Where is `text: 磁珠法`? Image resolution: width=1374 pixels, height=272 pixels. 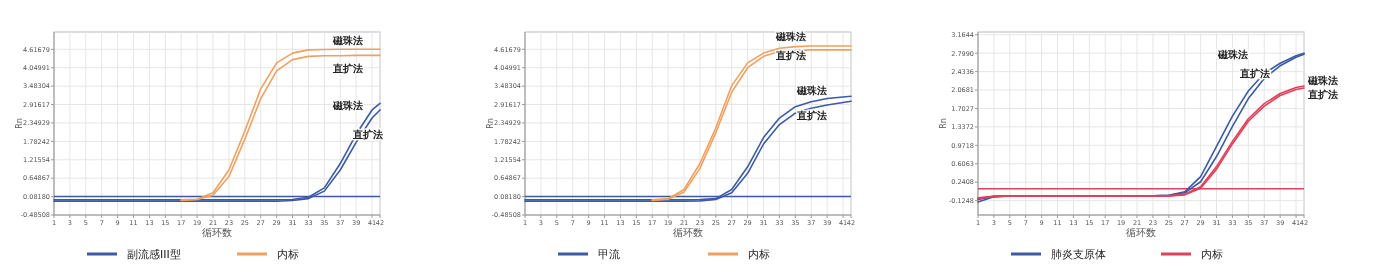
text: 磁珠法 is located at coordinates (1322, 80).